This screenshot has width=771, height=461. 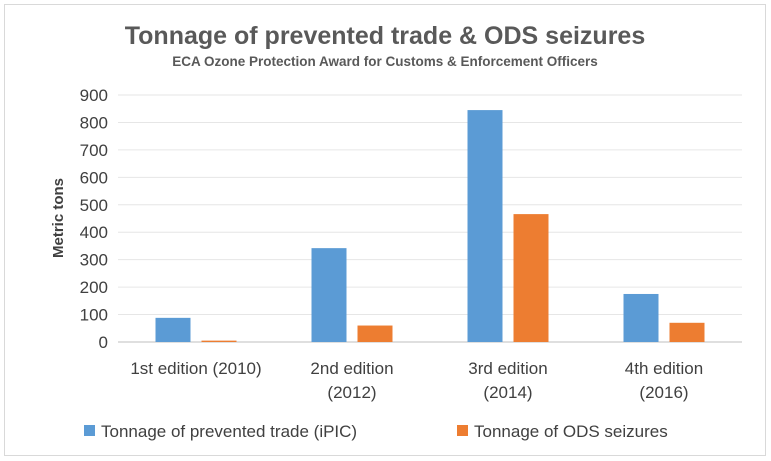 I want to click on x-tick-label: (2016), so click(x=663, y=392).